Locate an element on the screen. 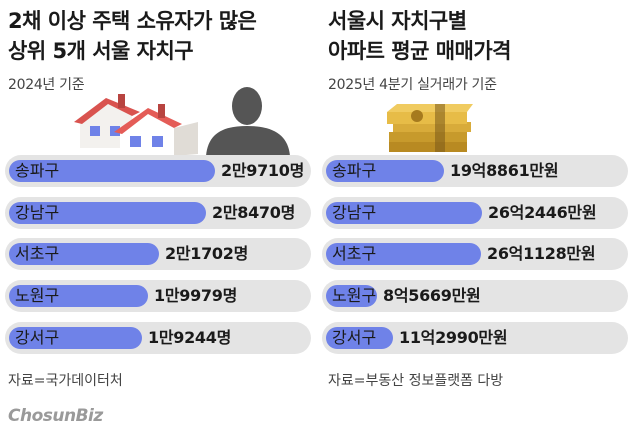 The image size is (640, 447). data-label: 1만9244명 is located at coordinates (190, 337).